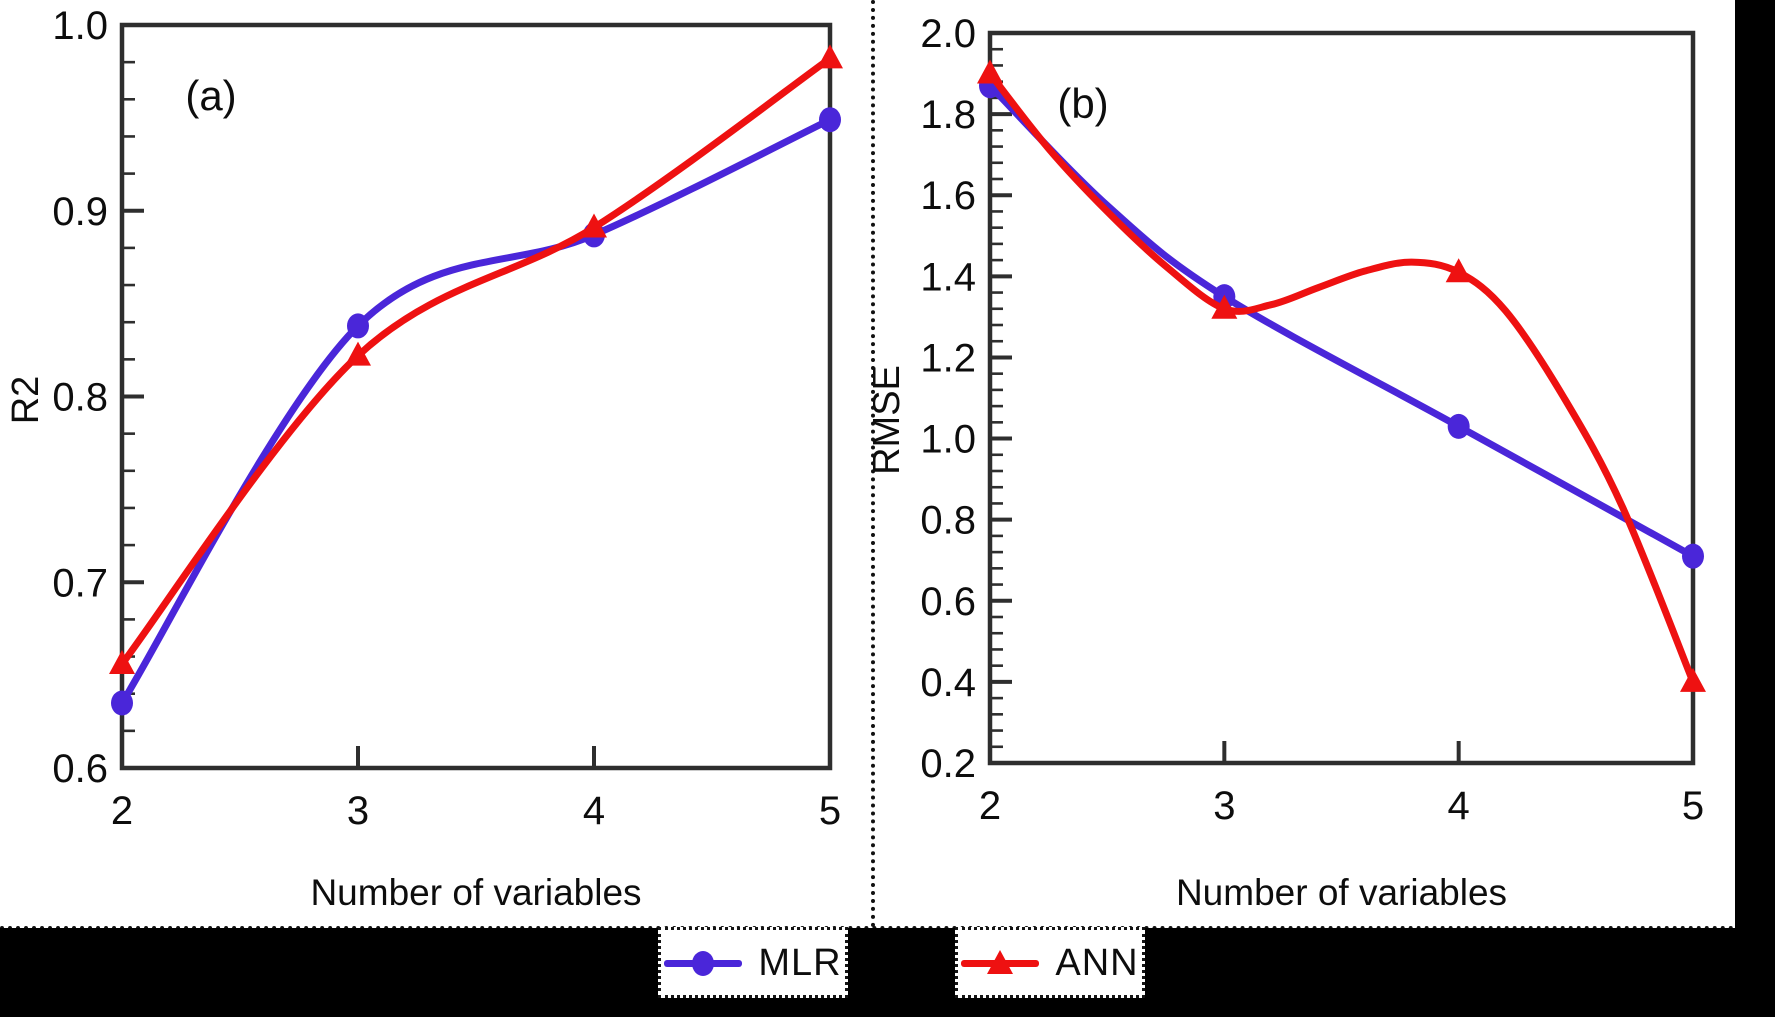 The height and width of the screenshot is (1017, 1775). I want to click on legend-label-mlr: MLR, so click(800, 962).